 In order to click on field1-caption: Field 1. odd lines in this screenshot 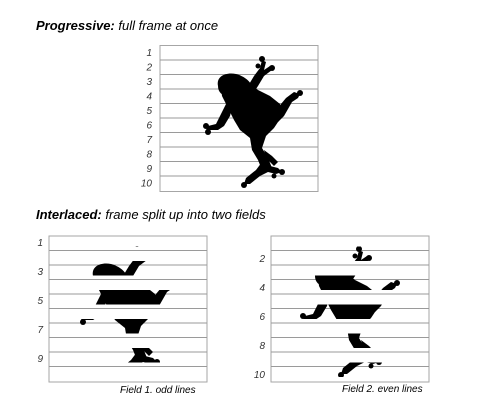, I will do `click(158, 390)`.